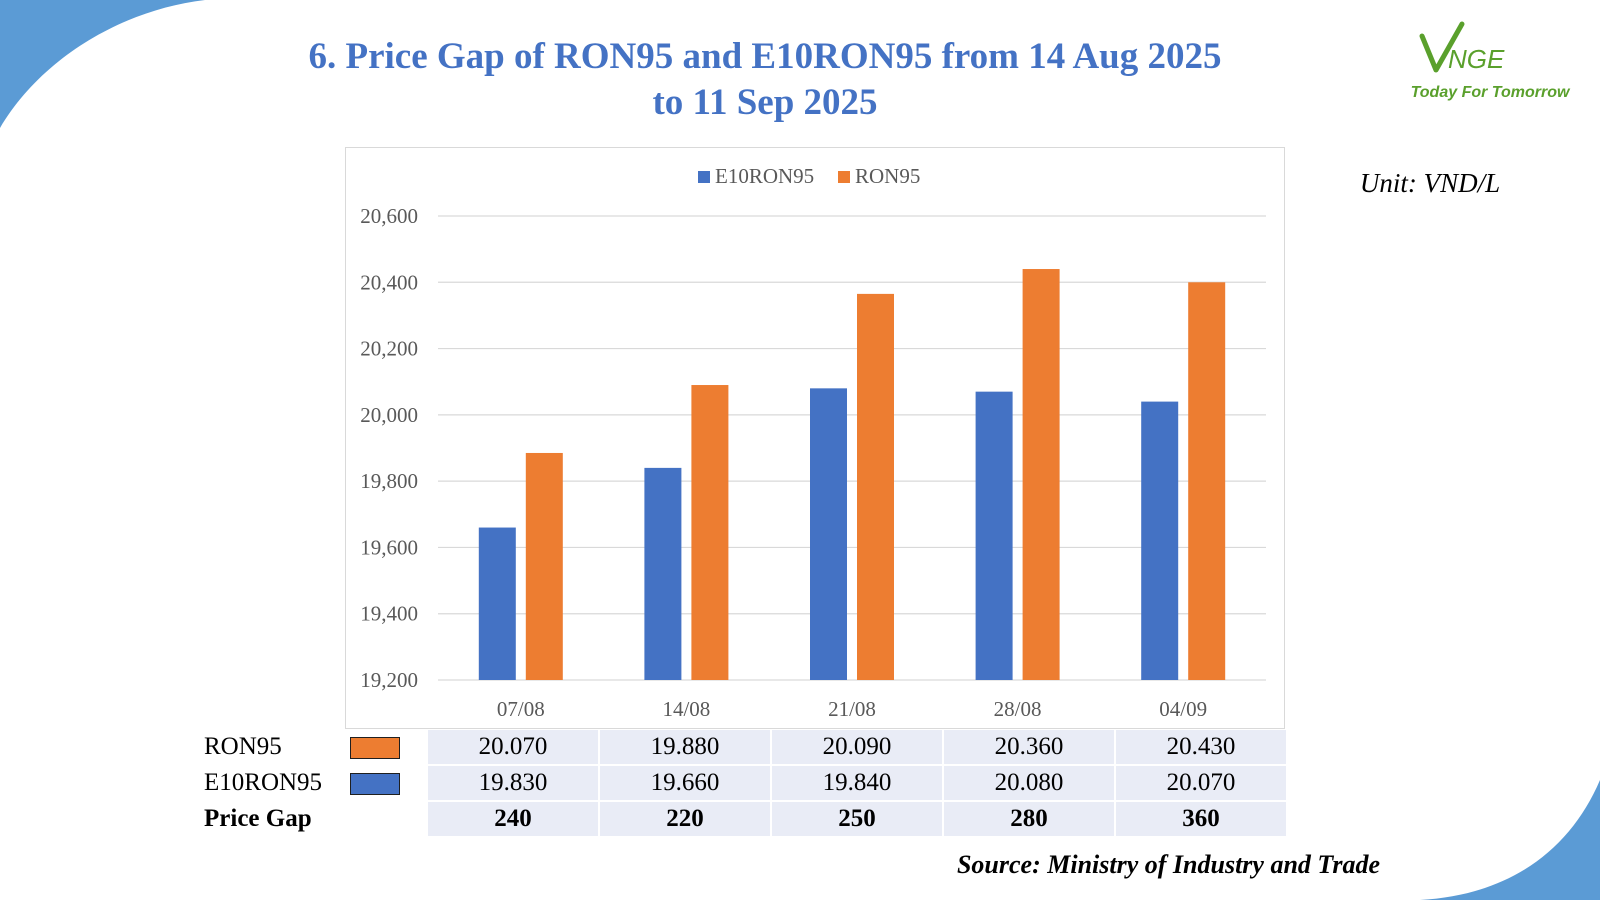 The height and width of the screenshot is (900, 1600). I want to click on legend-label-ron95: RON95, so click(887, 176).